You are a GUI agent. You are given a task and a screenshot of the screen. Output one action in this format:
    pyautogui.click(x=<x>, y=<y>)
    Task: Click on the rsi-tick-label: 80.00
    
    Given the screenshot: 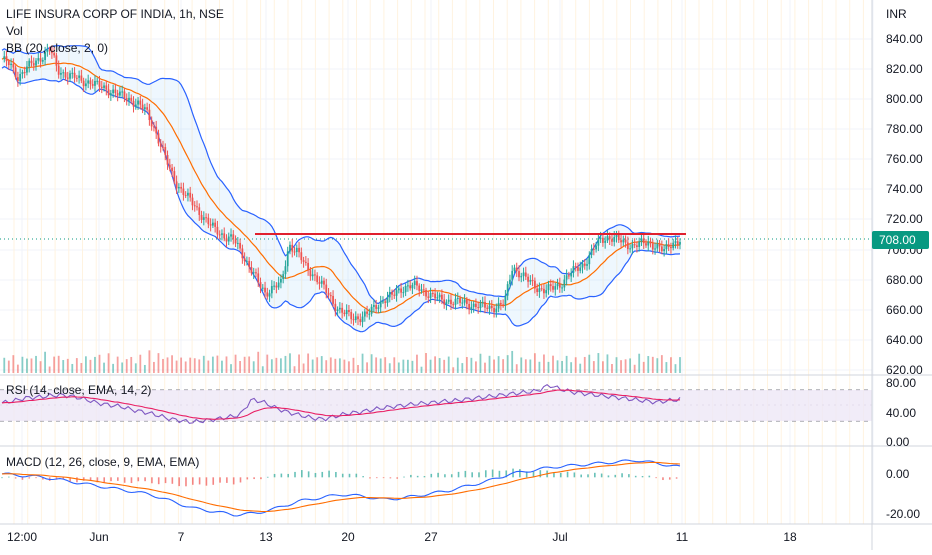 What is the action you would take?
    pyautogui.click(x=901, y=383)
    